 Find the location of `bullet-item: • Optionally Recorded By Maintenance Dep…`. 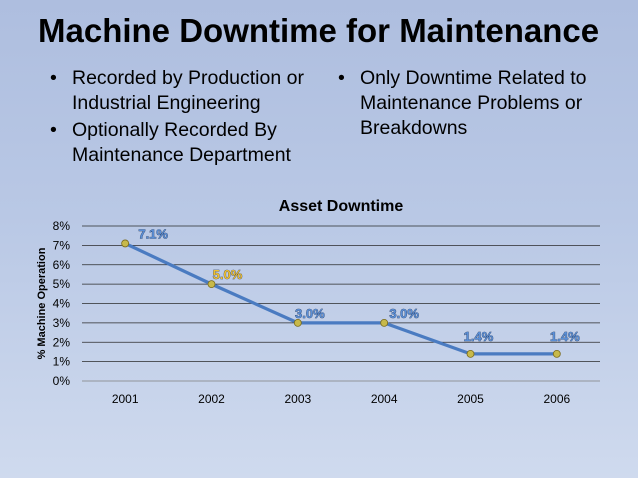

bullet-item: • Optionally Recorded By Maintenance Dep… is located at coordinates (190, 143).